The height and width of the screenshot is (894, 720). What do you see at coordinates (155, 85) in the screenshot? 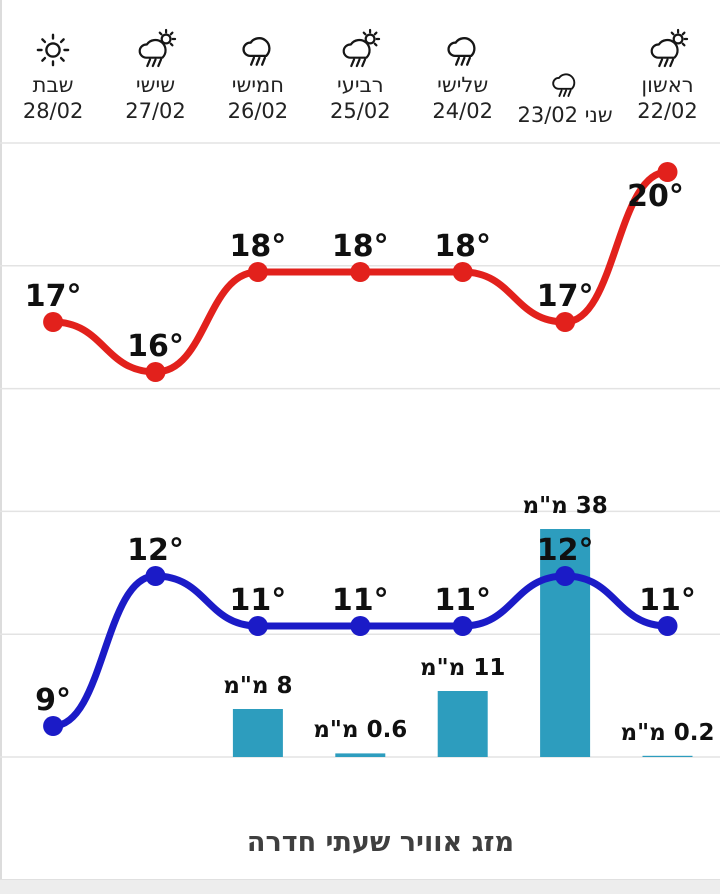
I see `day-name: שישי` at bounding box center [155, 85].